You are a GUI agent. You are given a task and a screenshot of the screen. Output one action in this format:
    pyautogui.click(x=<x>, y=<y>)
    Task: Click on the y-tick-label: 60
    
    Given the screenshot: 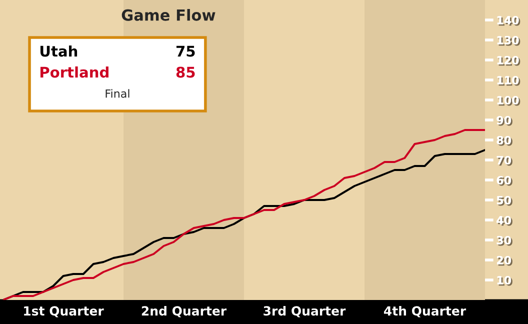 What is the action you would take?
    pyautogui.click(x=504, y=181)
    